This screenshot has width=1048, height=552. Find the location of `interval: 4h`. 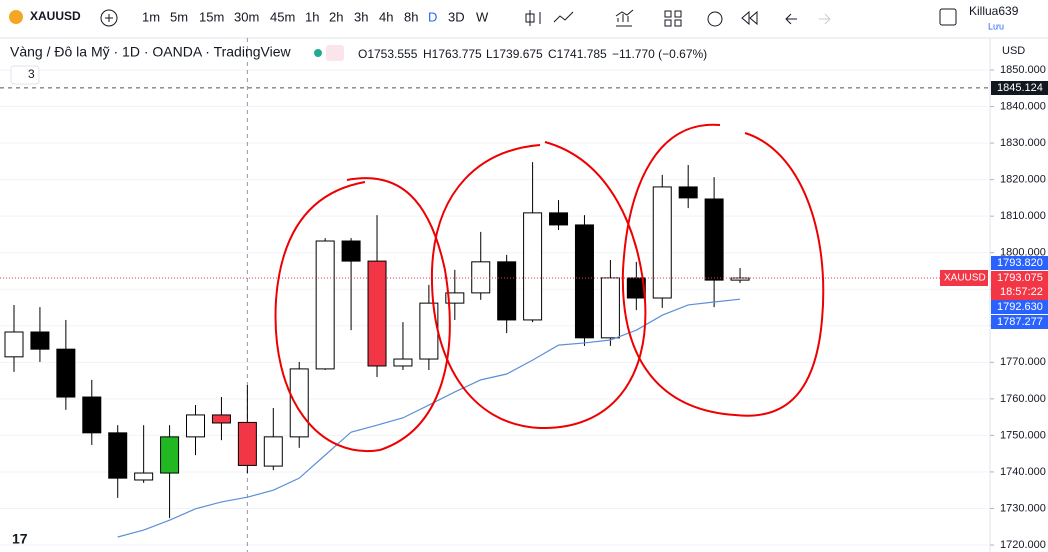

interval: 4h is located at coordinates (386, 16).